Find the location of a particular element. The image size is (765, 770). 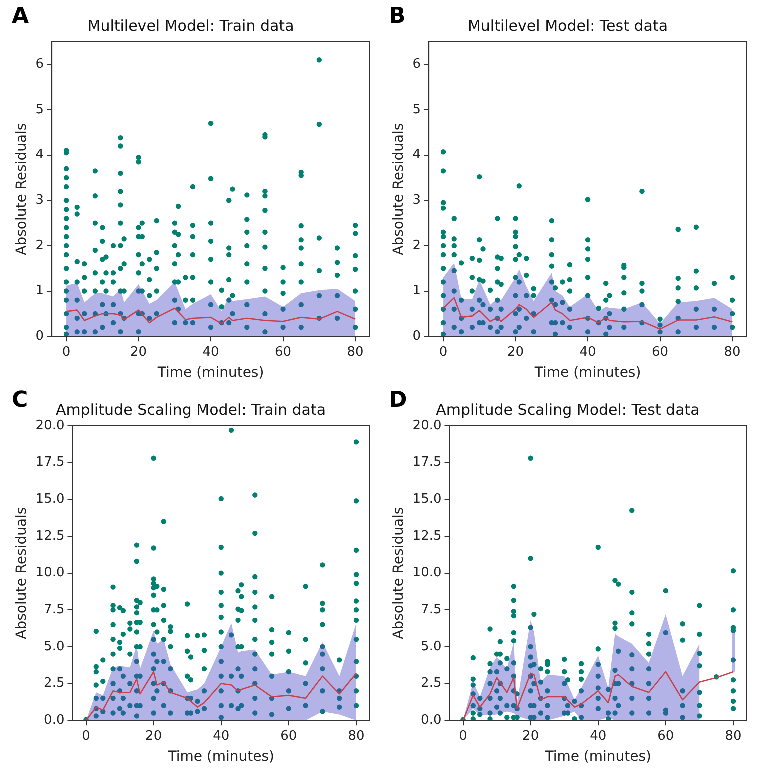

text: B is located at coordinates (397, 16).